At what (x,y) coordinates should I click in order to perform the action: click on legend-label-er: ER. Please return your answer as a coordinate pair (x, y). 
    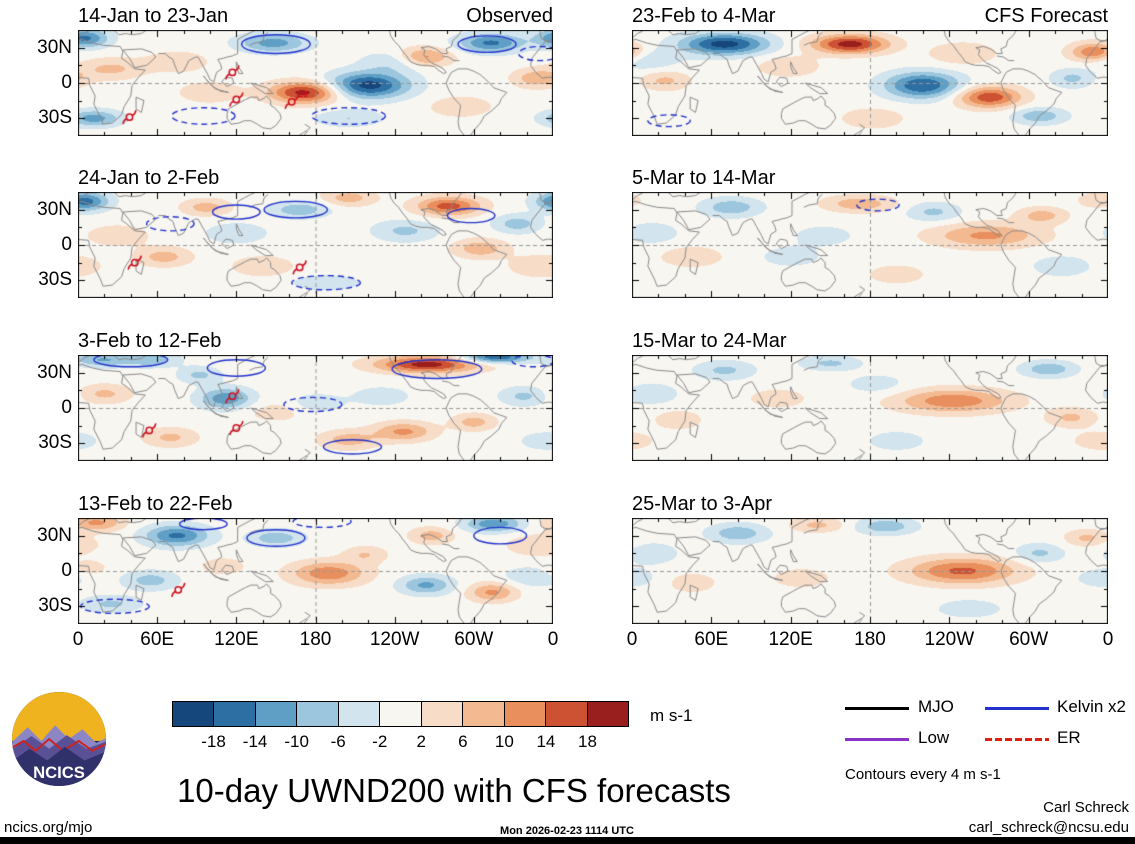
    Looking at the image, I should click on (1069, 737).